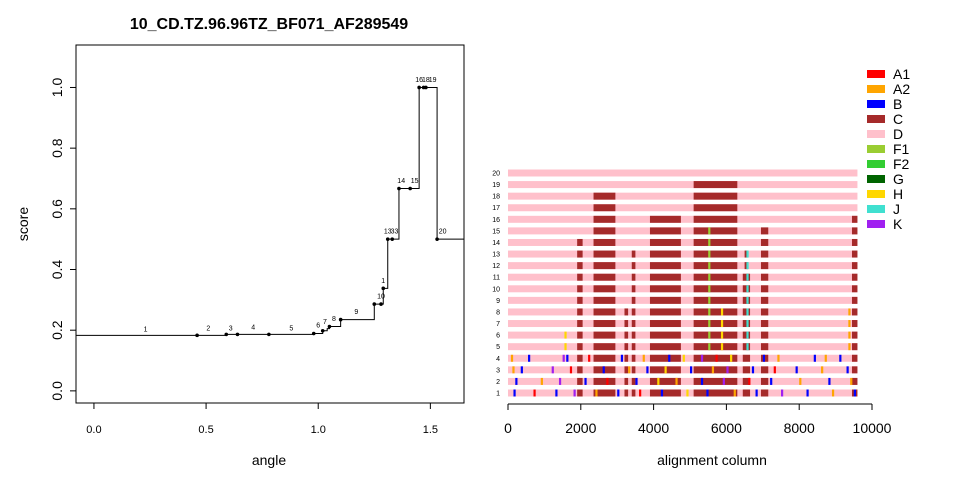 Image resolution: width=960 pixels, height=480 pixels. Describe the element at coordinates (712, 460) in the screenshot. I see `x-axis-label-alignment: alignment column` at that location.